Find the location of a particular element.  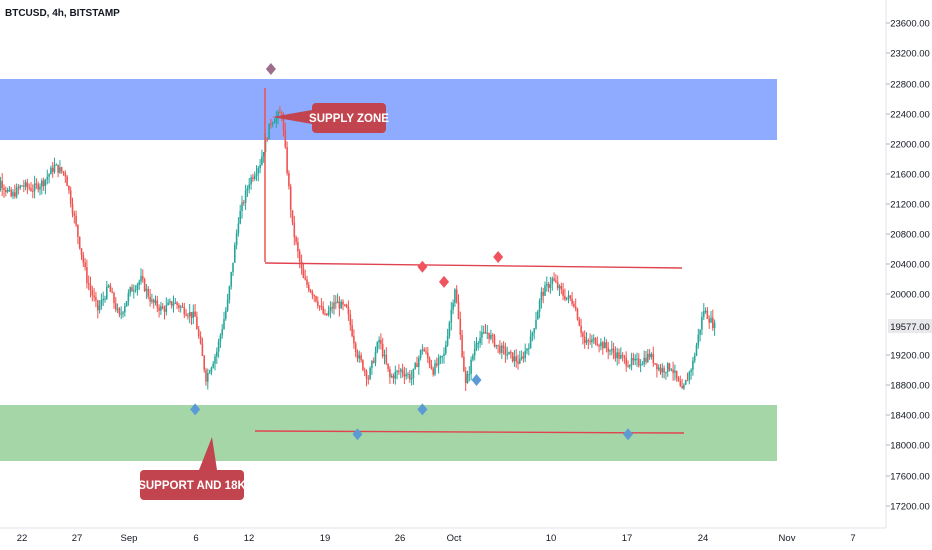

price-tick-label: 20400.00 is located at coordinates (910, 265).